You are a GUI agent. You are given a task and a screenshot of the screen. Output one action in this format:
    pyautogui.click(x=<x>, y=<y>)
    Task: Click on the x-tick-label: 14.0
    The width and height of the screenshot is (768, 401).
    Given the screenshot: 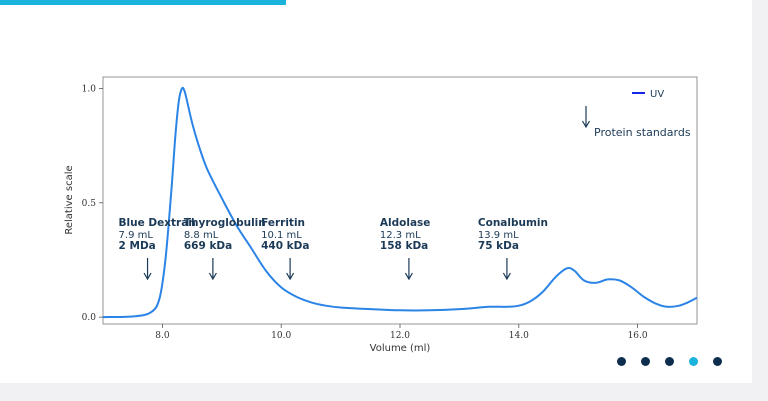 What is the action you would take?
    pyautogui.click(x=519, y=336)
    